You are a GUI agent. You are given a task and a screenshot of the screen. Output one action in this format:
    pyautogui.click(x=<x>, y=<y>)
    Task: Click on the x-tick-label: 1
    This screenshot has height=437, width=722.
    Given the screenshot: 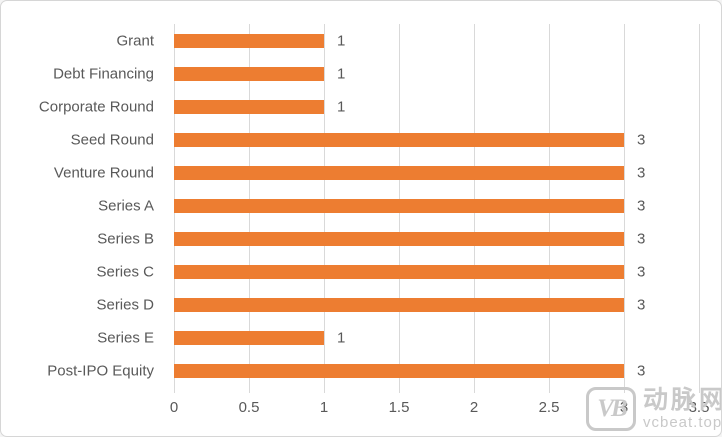 What is the action you would take?
    pyautogui.click(x=324, y=407)
    